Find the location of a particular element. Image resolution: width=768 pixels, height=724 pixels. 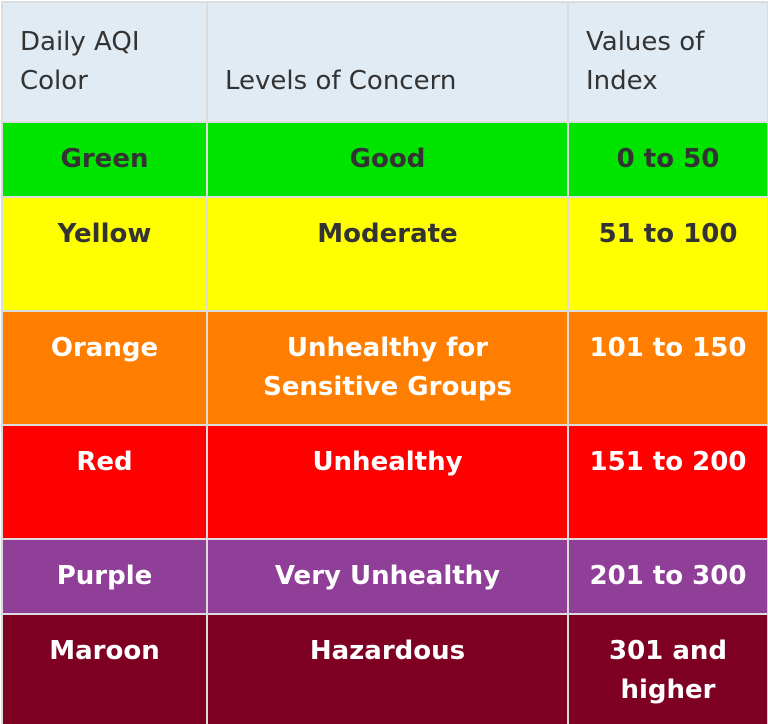

header-levels-of-concern: Levels of Concern is located at coordinates (387, 62).